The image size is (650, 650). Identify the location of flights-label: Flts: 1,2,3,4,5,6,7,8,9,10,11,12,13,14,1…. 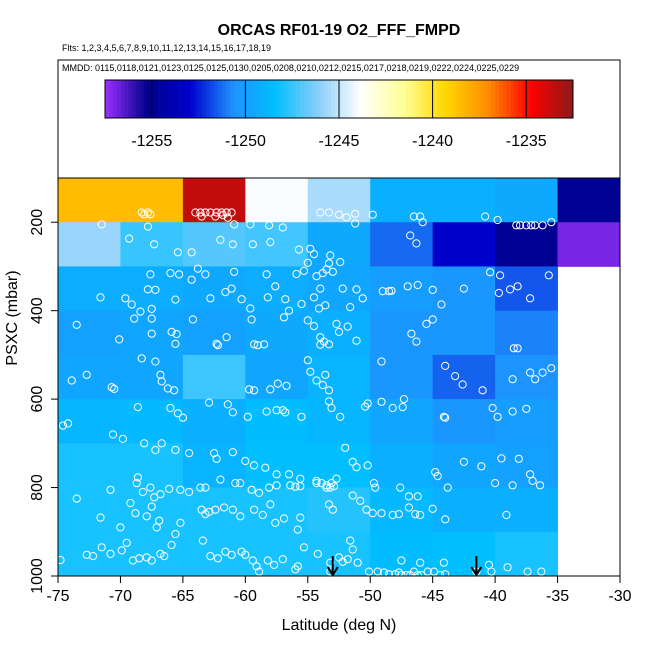
(166, 48).